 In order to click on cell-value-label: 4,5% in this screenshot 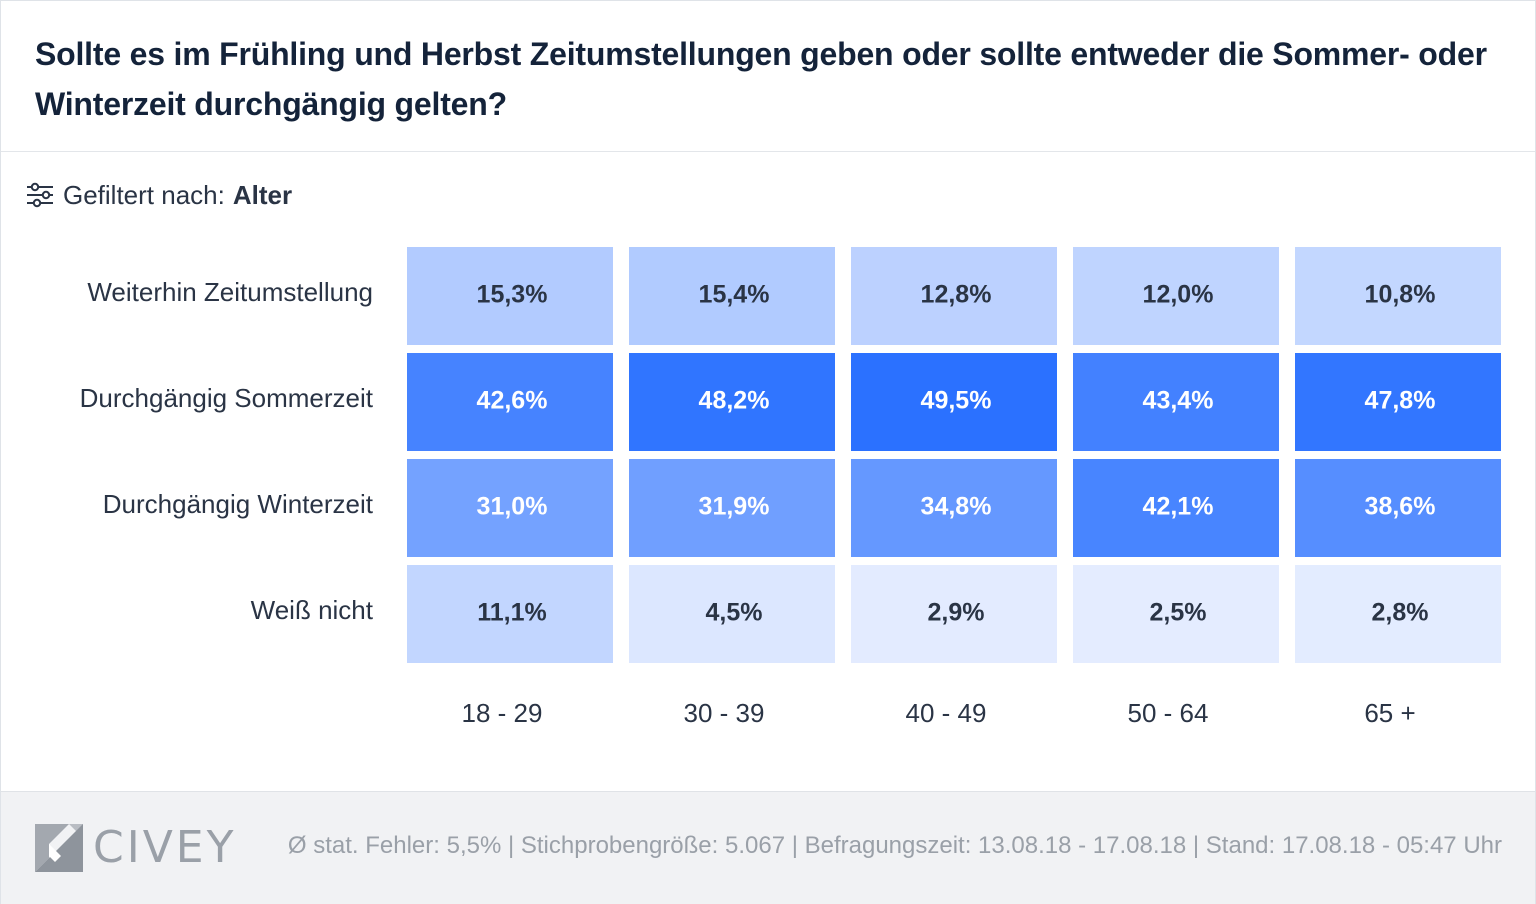, I will do `click(734, 613)`.